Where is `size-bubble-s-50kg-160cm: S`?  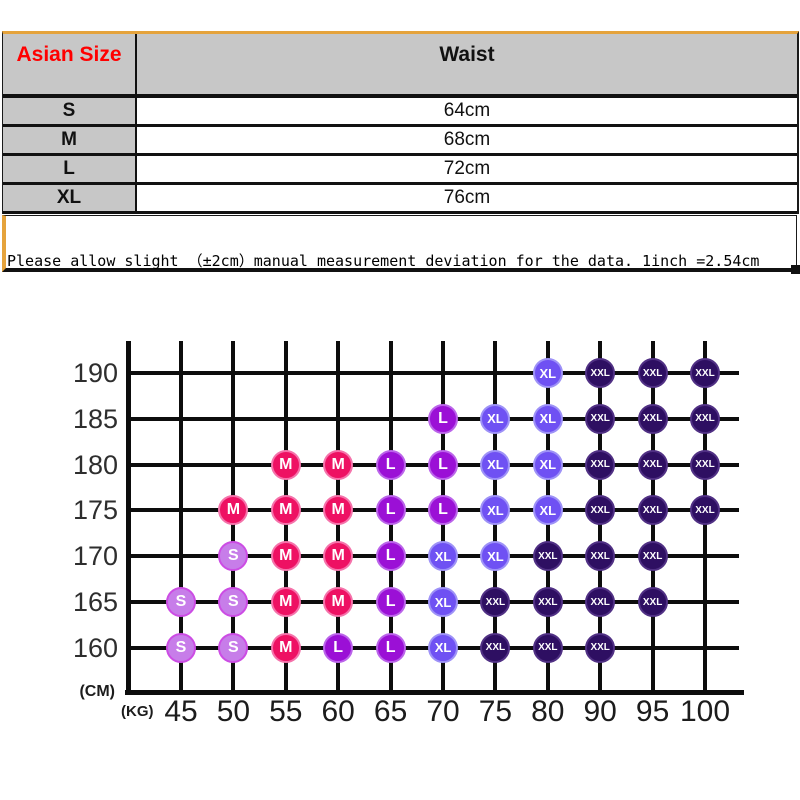
size-bubble-s-50kg-160cm: S is located at coordinates (233, 647).